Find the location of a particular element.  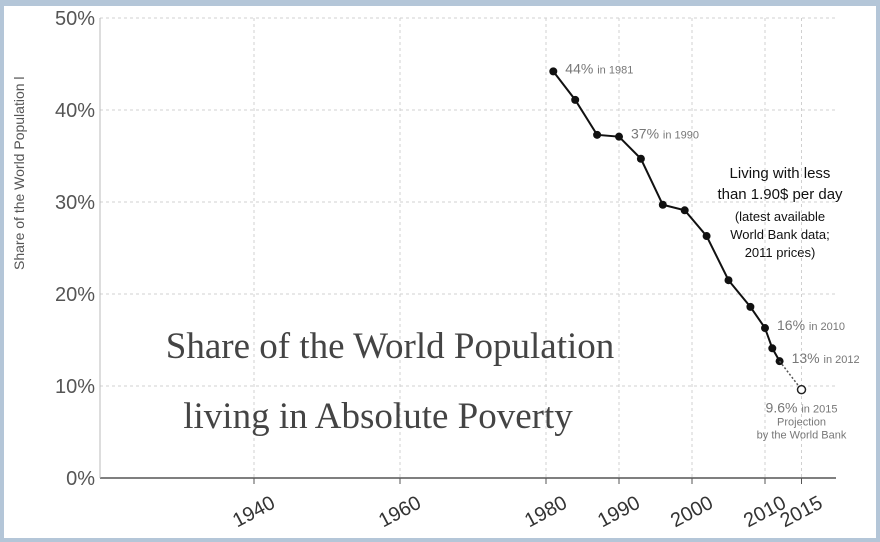

data-label: 37% in 1990 is located at coordinates (665, 134).